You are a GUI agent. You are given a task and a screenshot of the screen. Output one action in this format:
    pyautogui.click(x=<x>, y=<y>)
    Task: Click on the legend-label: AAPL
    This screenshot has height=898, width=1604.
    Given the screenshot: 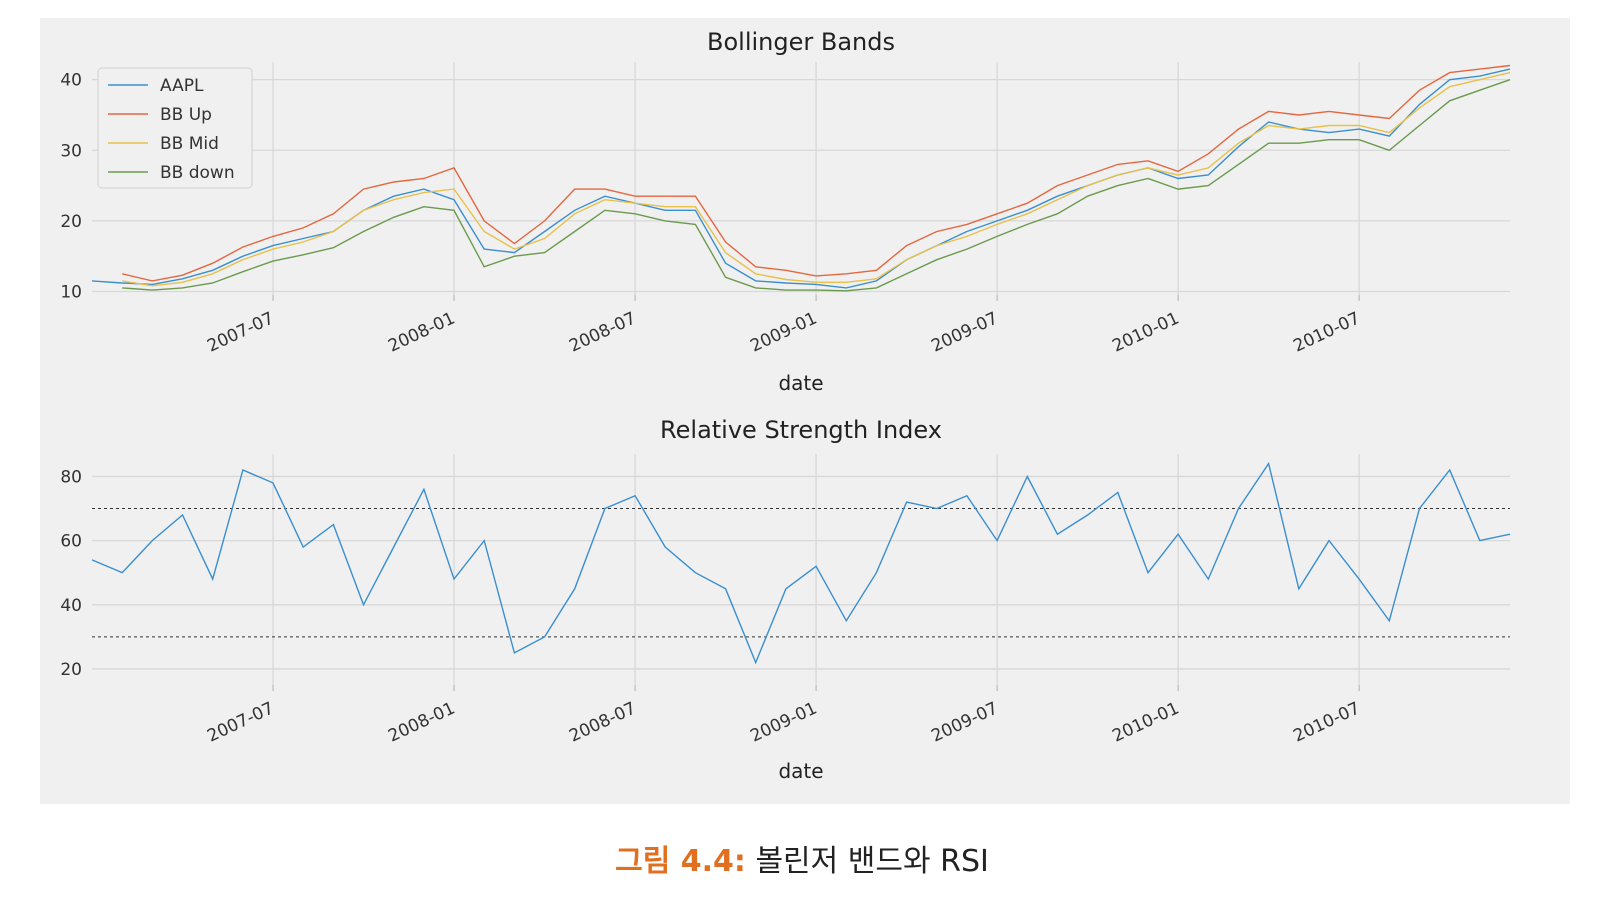 What is the action you would take?
    pyautogui.click(x=182, y=86)
    